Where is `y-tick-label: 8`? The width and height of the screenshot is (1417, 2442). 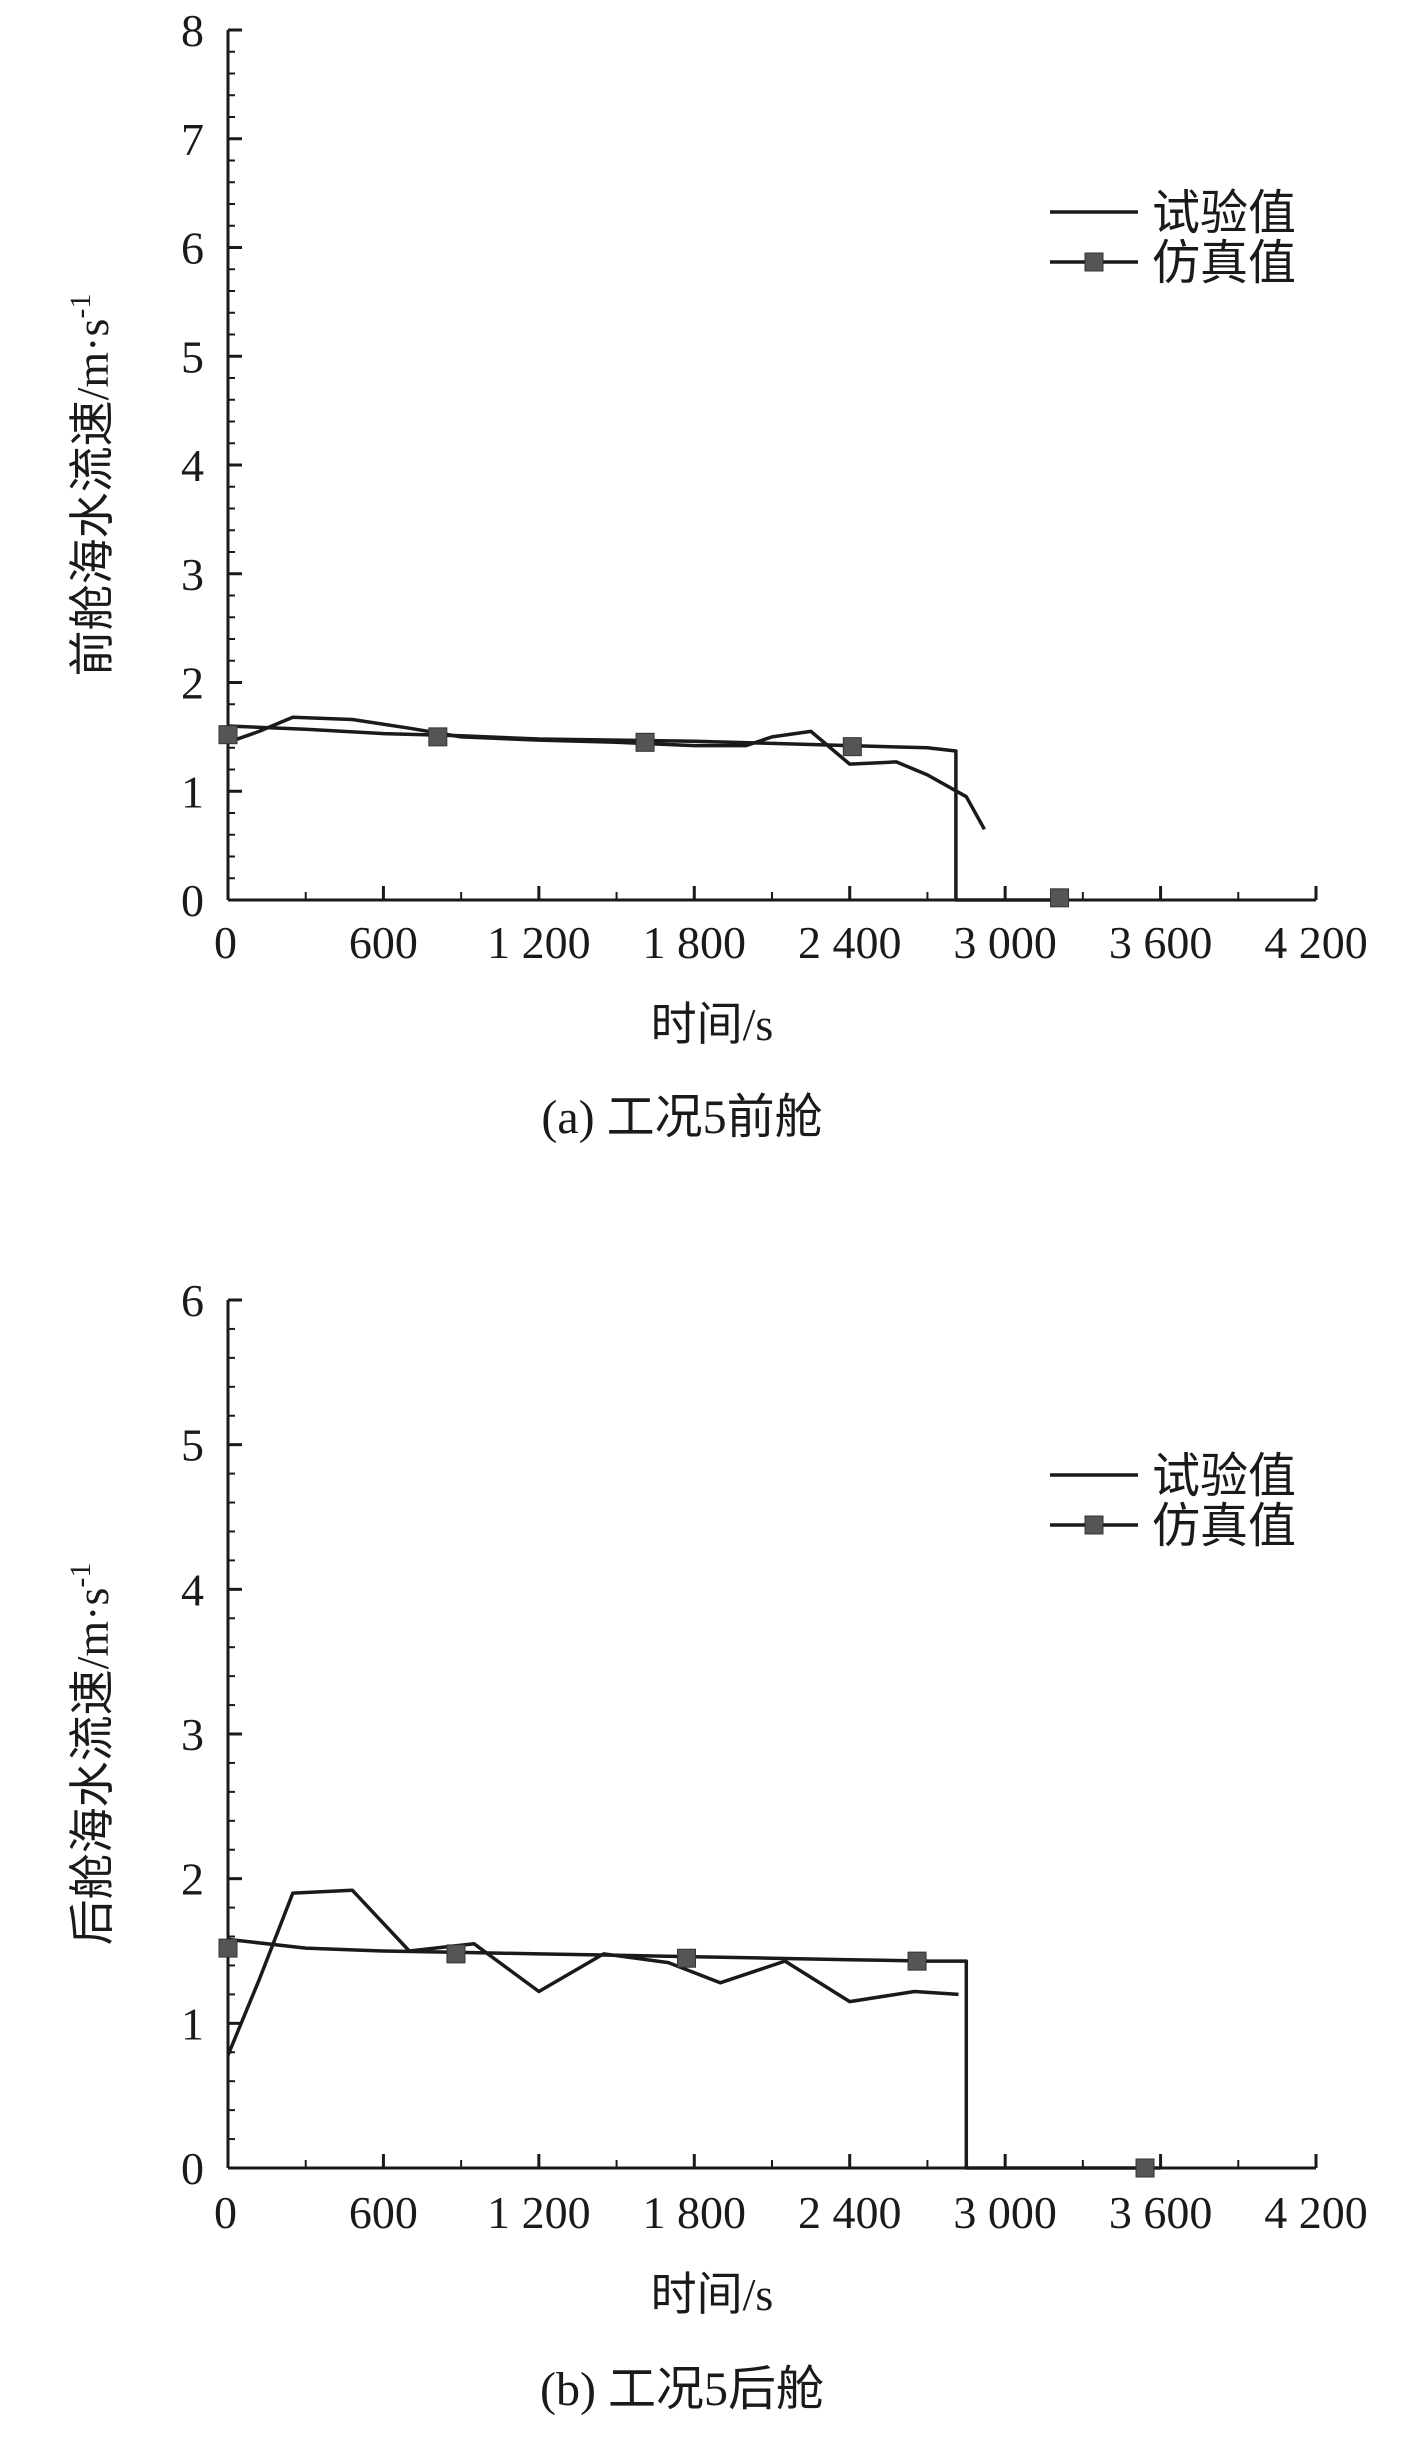 y-tick-label: 8 is located at coordinates (192, 30).